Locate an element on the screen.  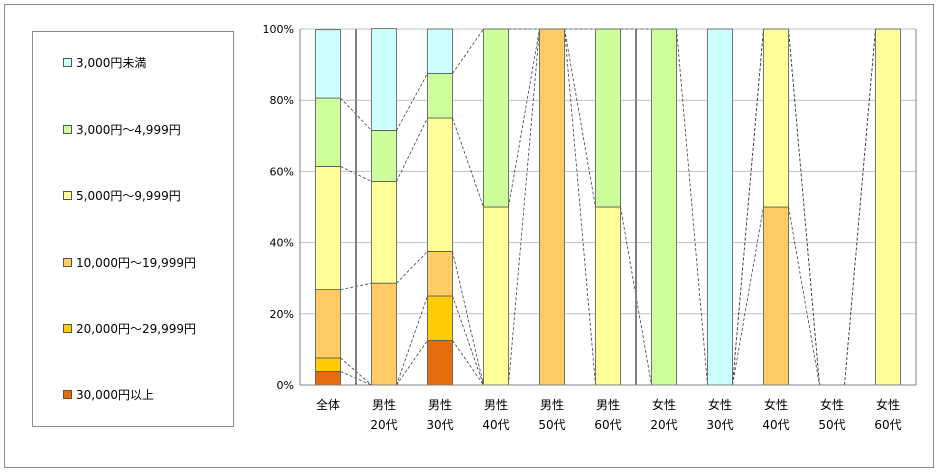
y-tick-label: 40% is located at coordinates (282, 243).